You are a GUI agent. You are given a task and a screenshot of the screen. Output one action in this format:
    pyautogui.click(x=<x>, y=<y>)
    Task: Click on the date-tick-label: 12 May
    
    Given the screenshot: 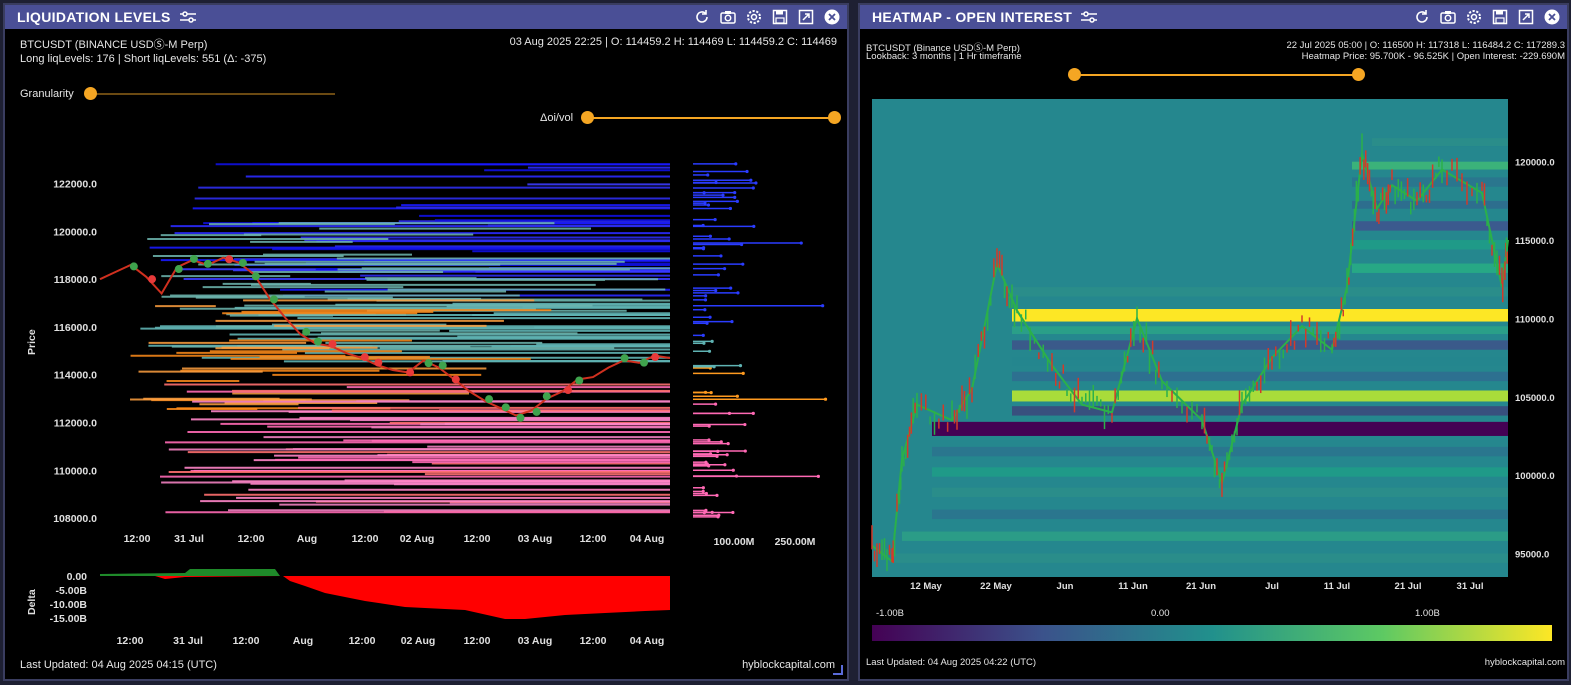 What is the action you would take?
    pyautogui.click(x=926, y=586)
    